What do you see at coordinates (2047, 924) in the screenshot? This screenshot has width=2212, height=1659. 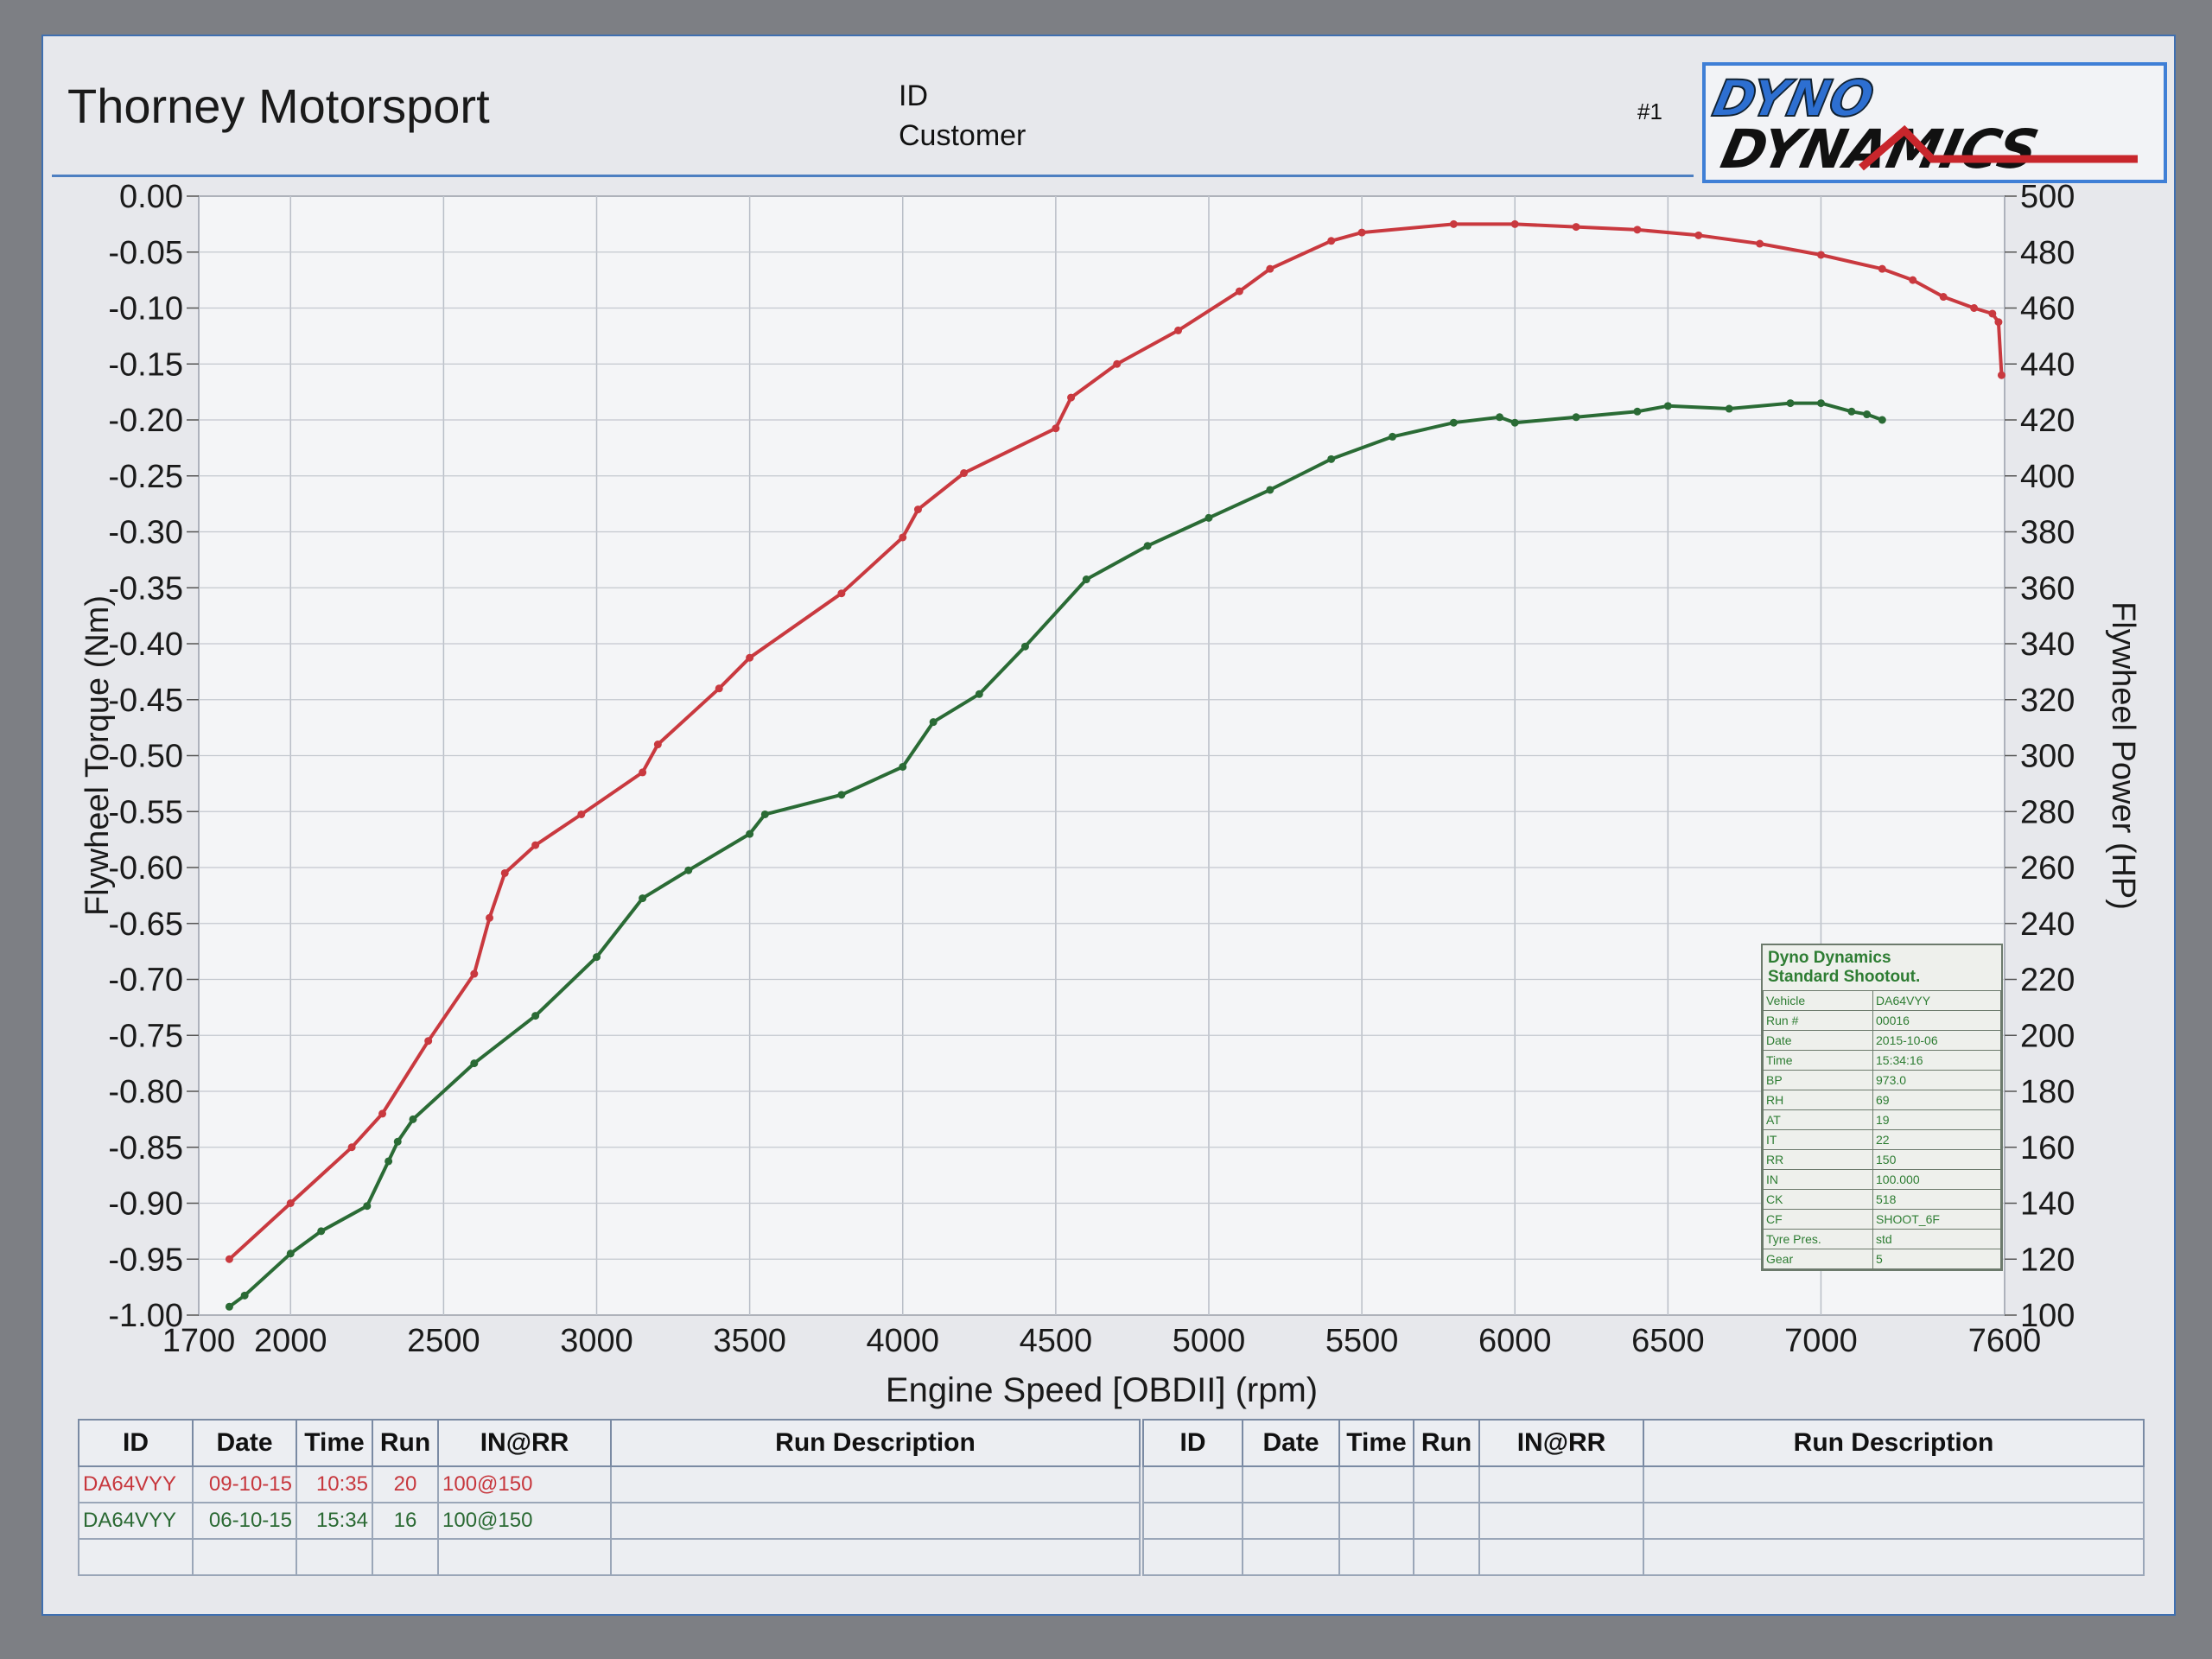 I see `y-tick-label-right: 240` at bounding box center [2047, 924].